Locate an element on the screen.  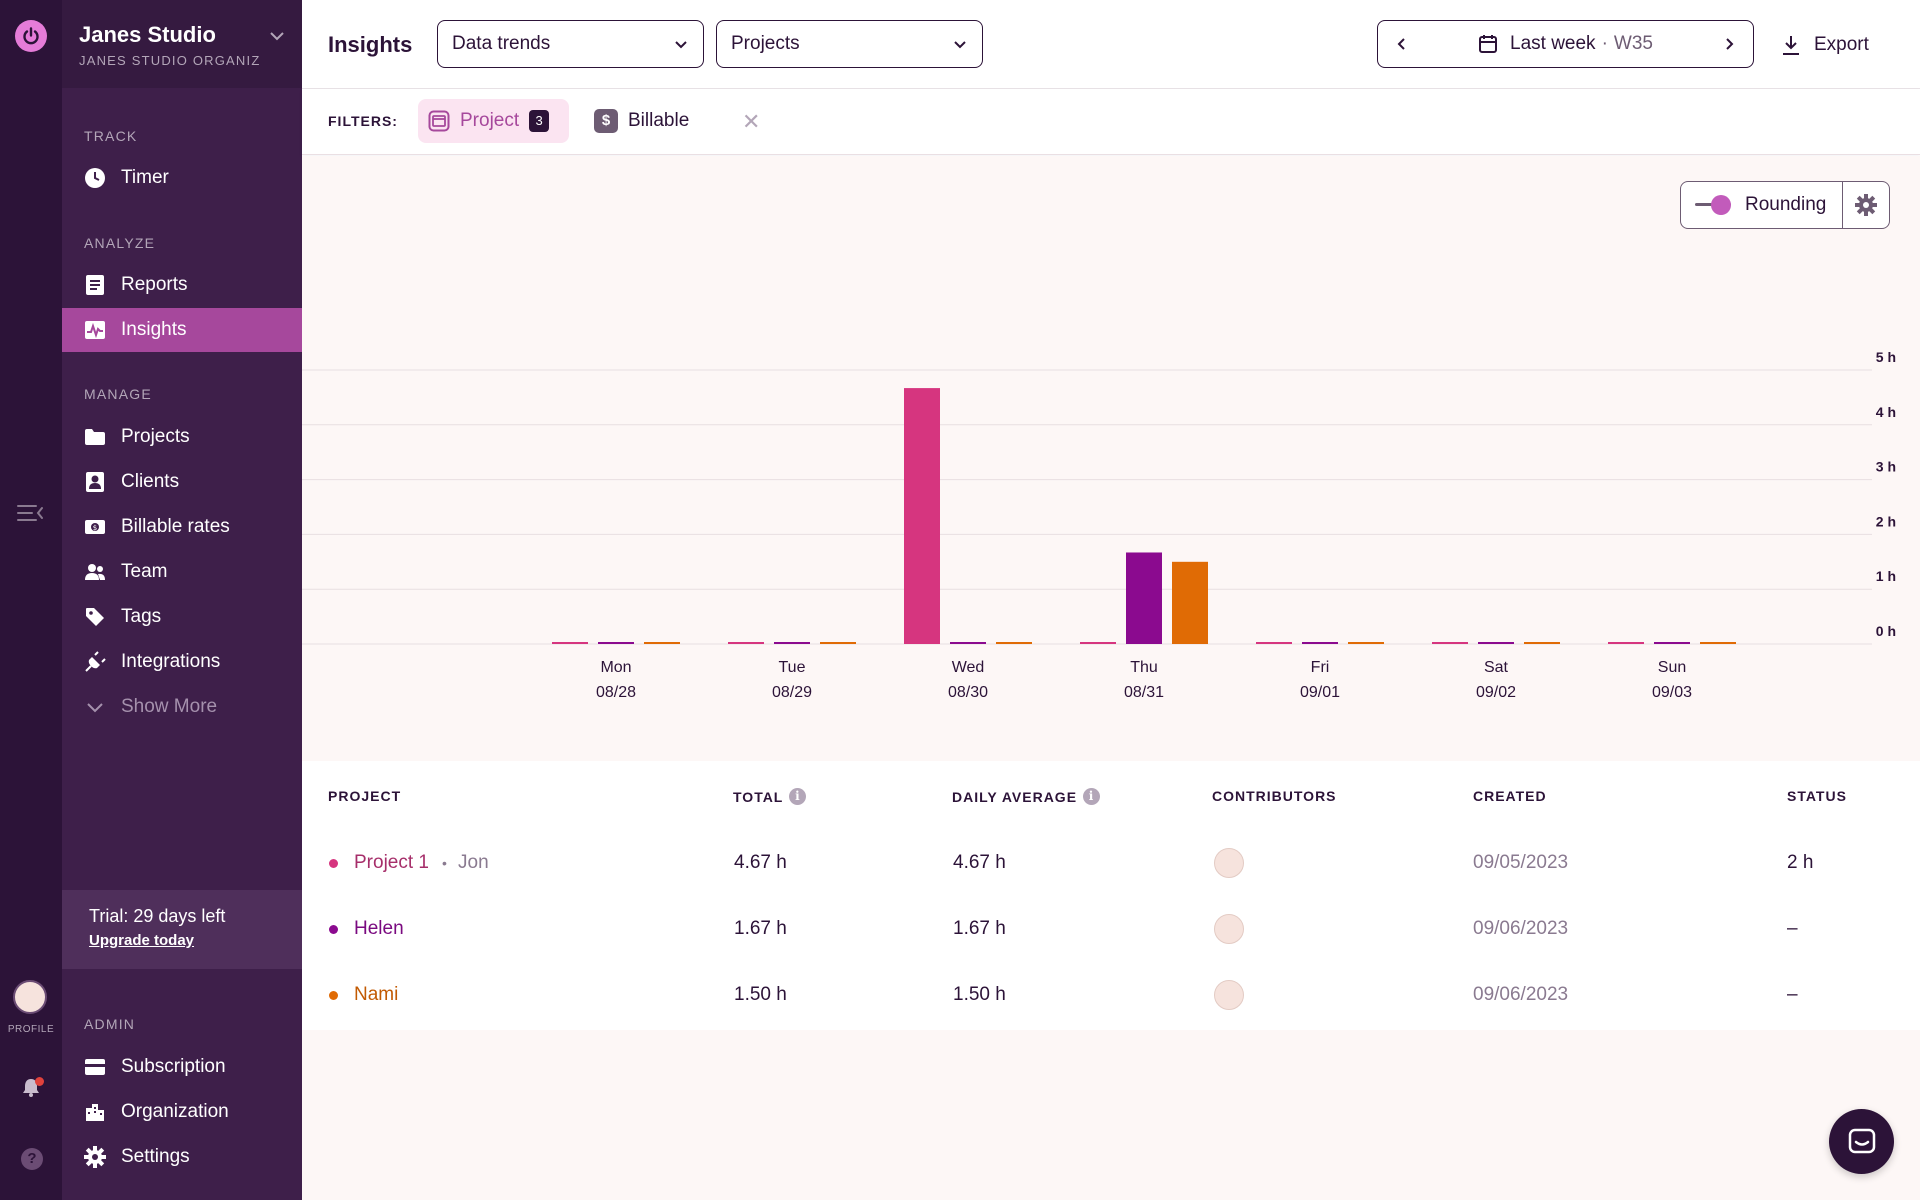
sidebar-item-integrations: Integrations is located at coordinates (182, 662).